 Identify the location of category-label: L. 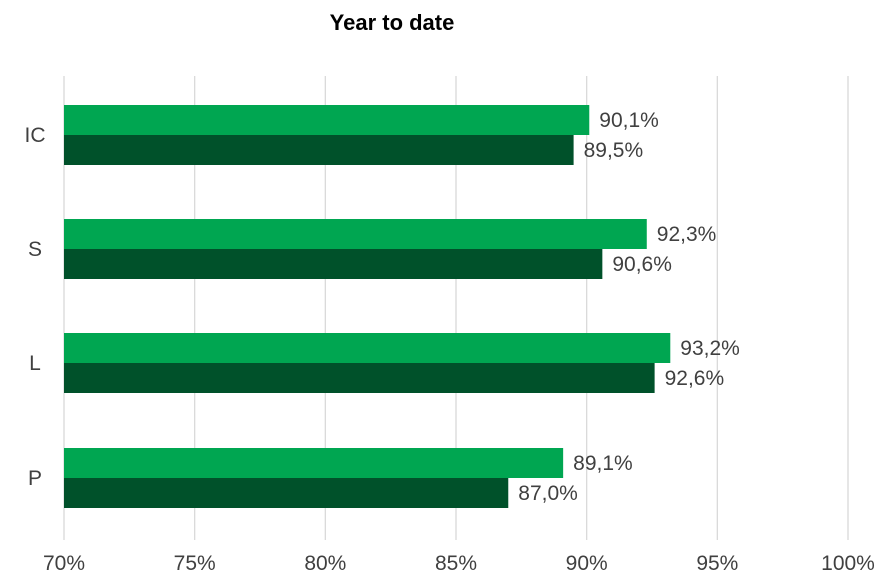
(35, 363).